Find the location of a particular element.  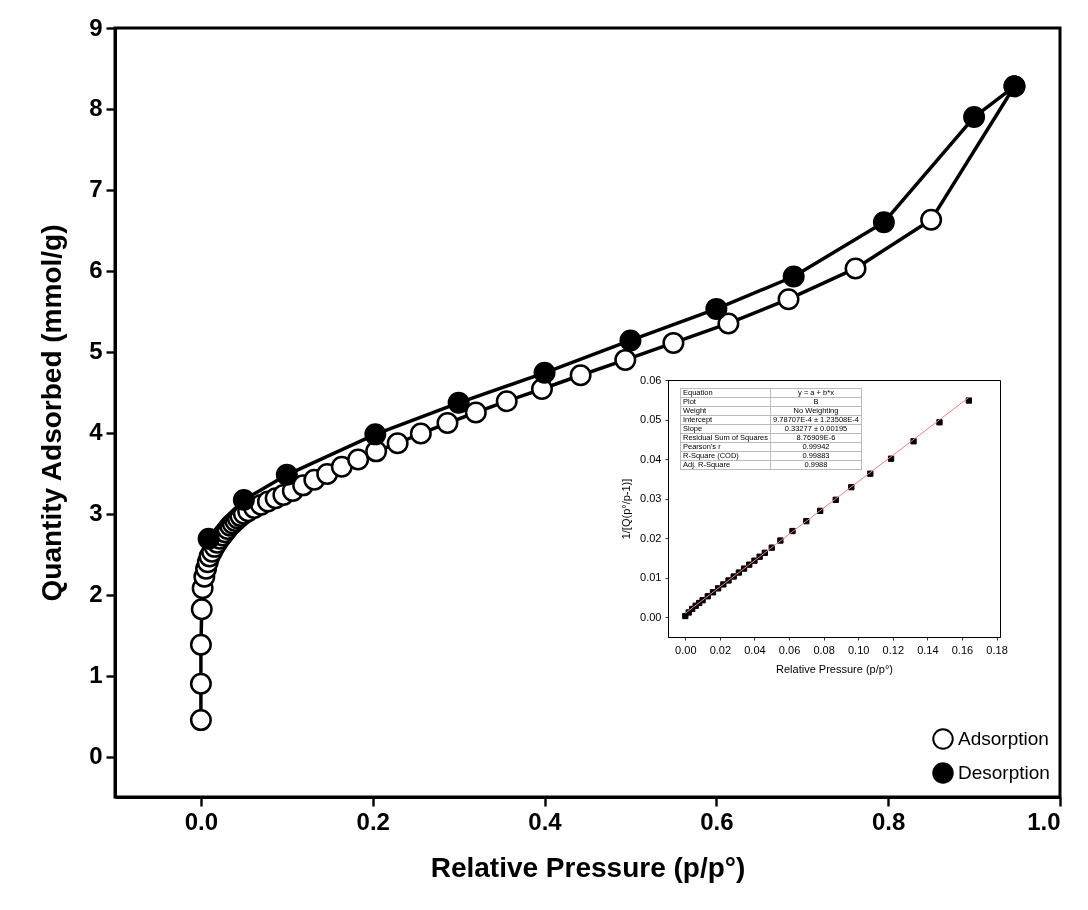

y-tick-label: 8 is located at coordinates (96, 108).